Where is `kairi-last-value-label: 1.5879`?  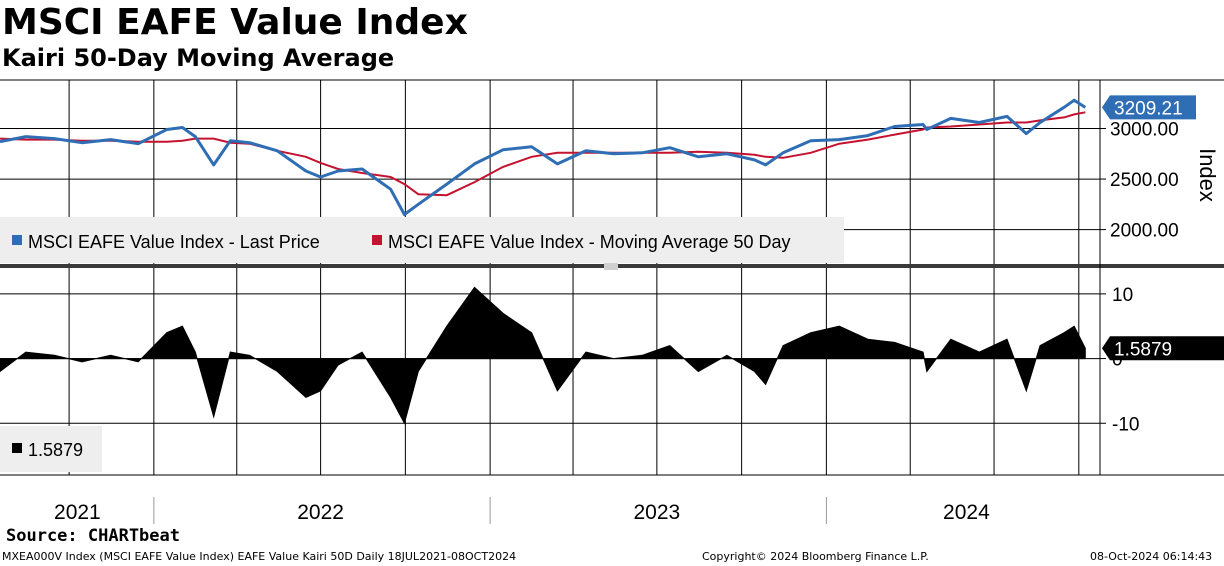
kairi-last-value-label: 1.5879 is located at coordinates (1143, 349).